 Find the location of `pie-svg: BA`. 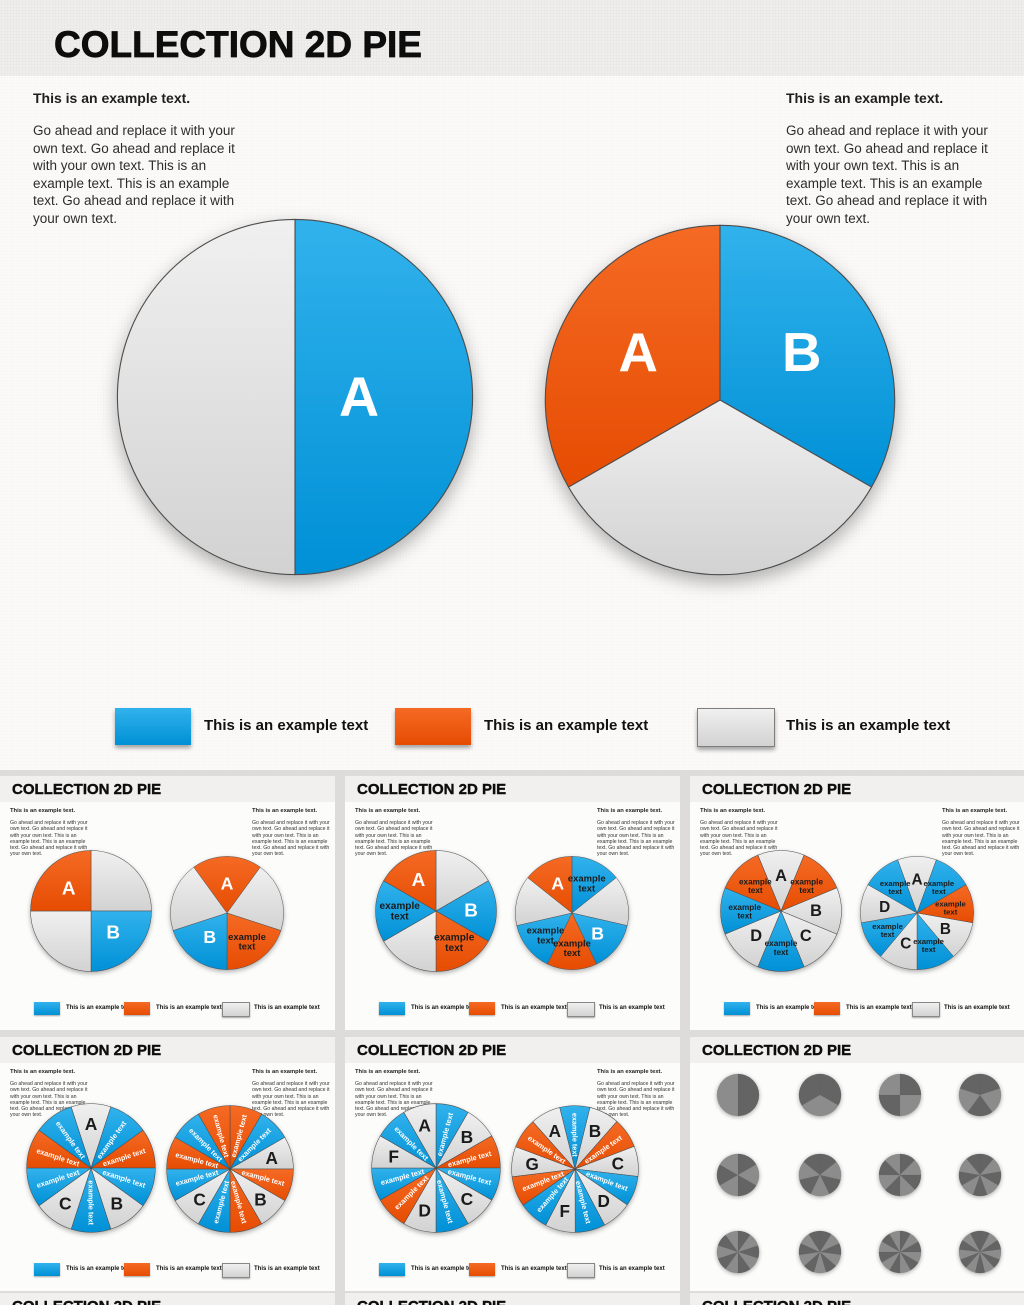

pie-svg: BA is located at coordinates (720, 400).